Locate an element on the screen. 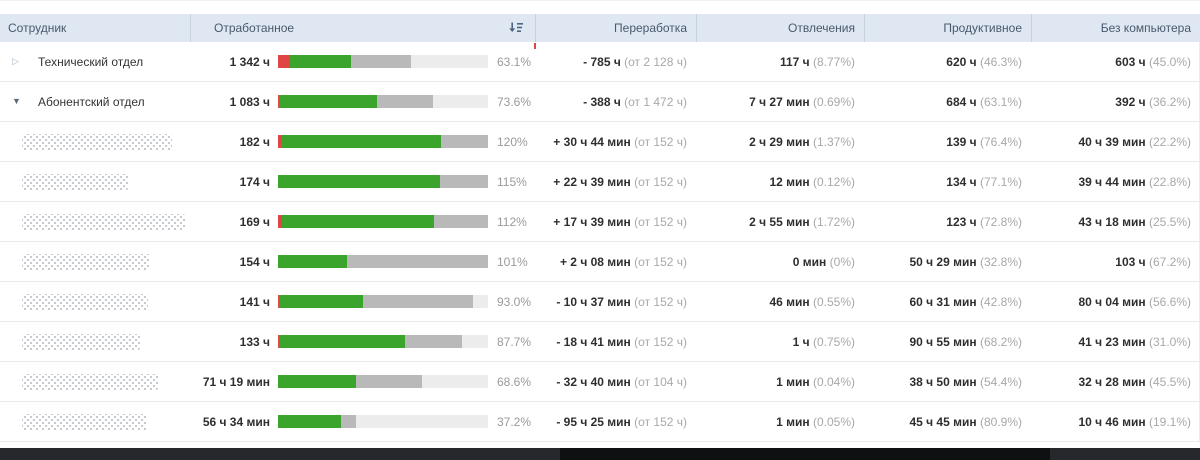  column-resize-indicator is located at coordinates (535, 46).